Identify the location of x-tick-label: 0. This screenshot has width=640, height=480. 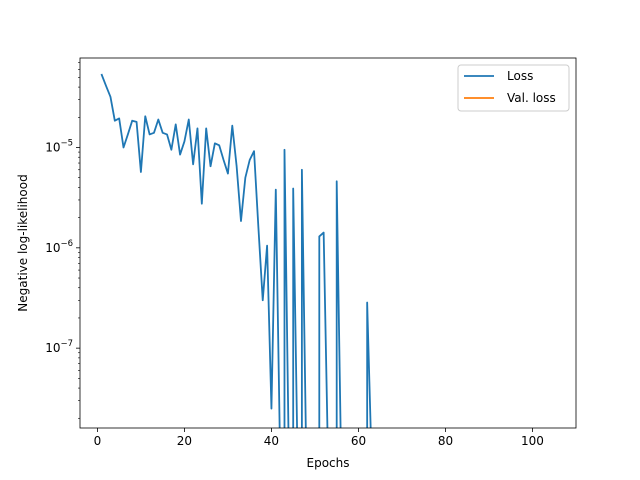
(98, 441).